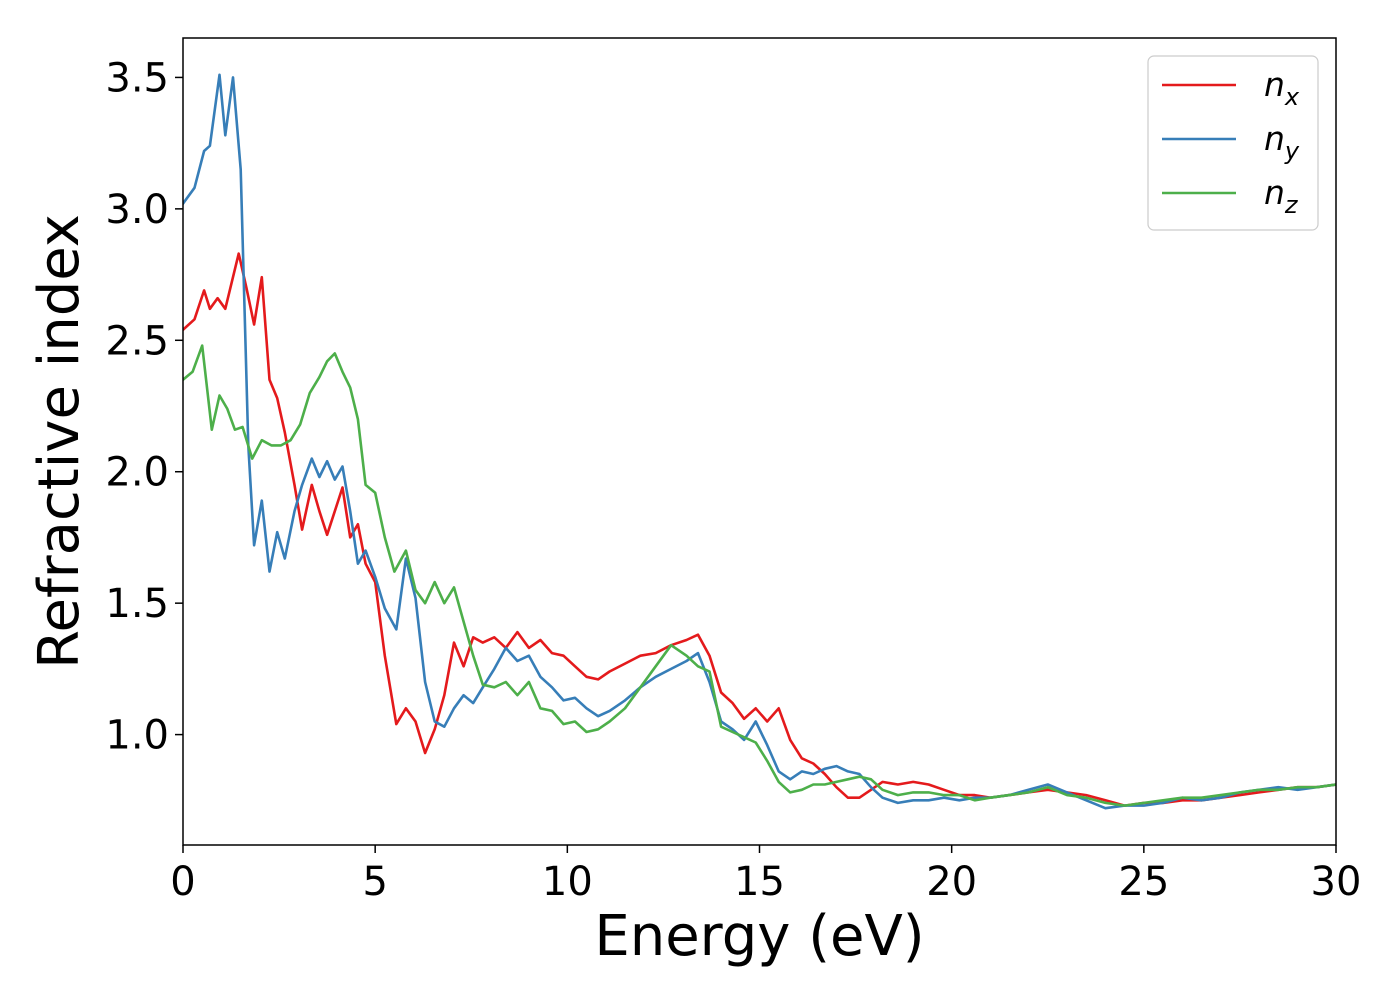  I want to click on x-tick-label: 10, so click(567, 882).